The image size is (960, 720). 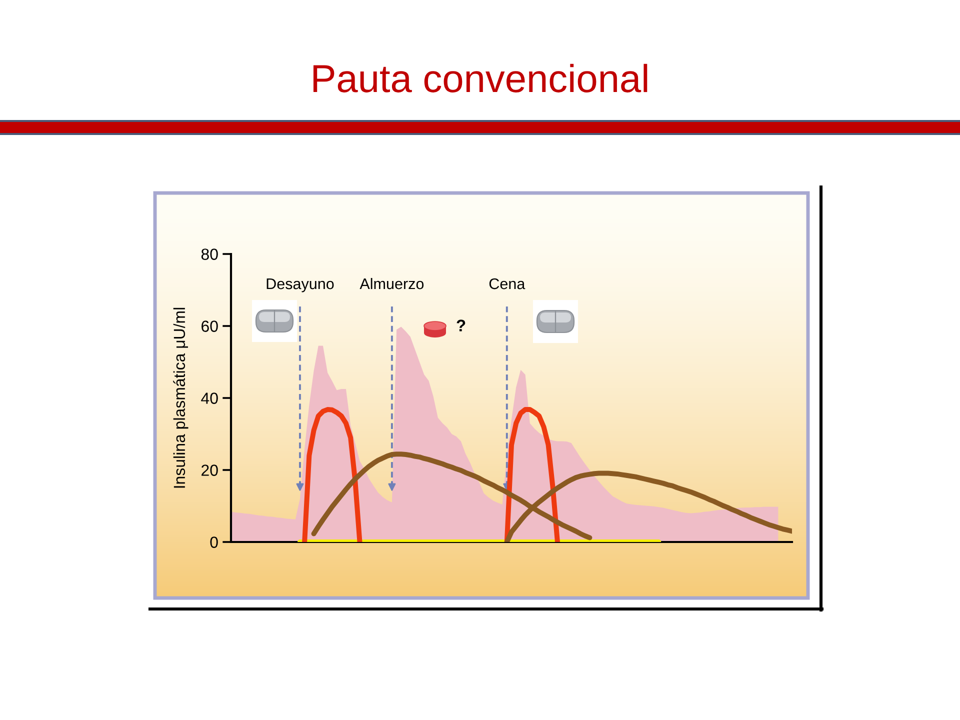 What do you see at coordinates (210, 326) in the screenshot?
I see `y-tick-label: 60` at bounding box center [210, 326].